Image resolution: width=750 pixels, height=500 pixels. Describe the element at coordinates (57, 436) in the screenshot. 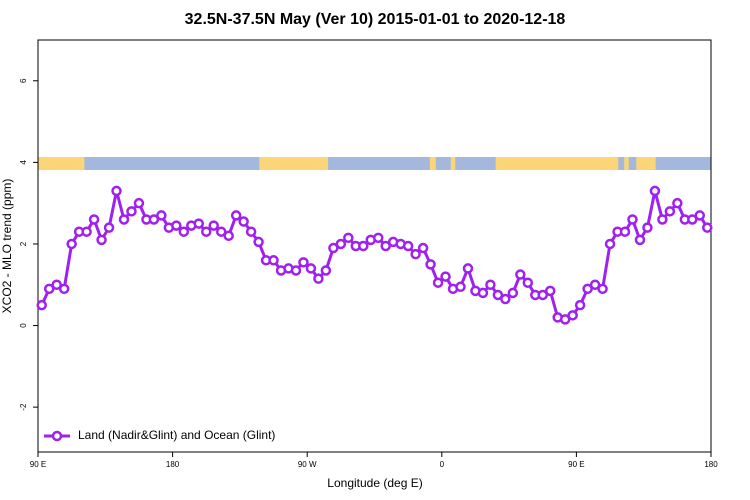

I see `legend-marker` at that location.